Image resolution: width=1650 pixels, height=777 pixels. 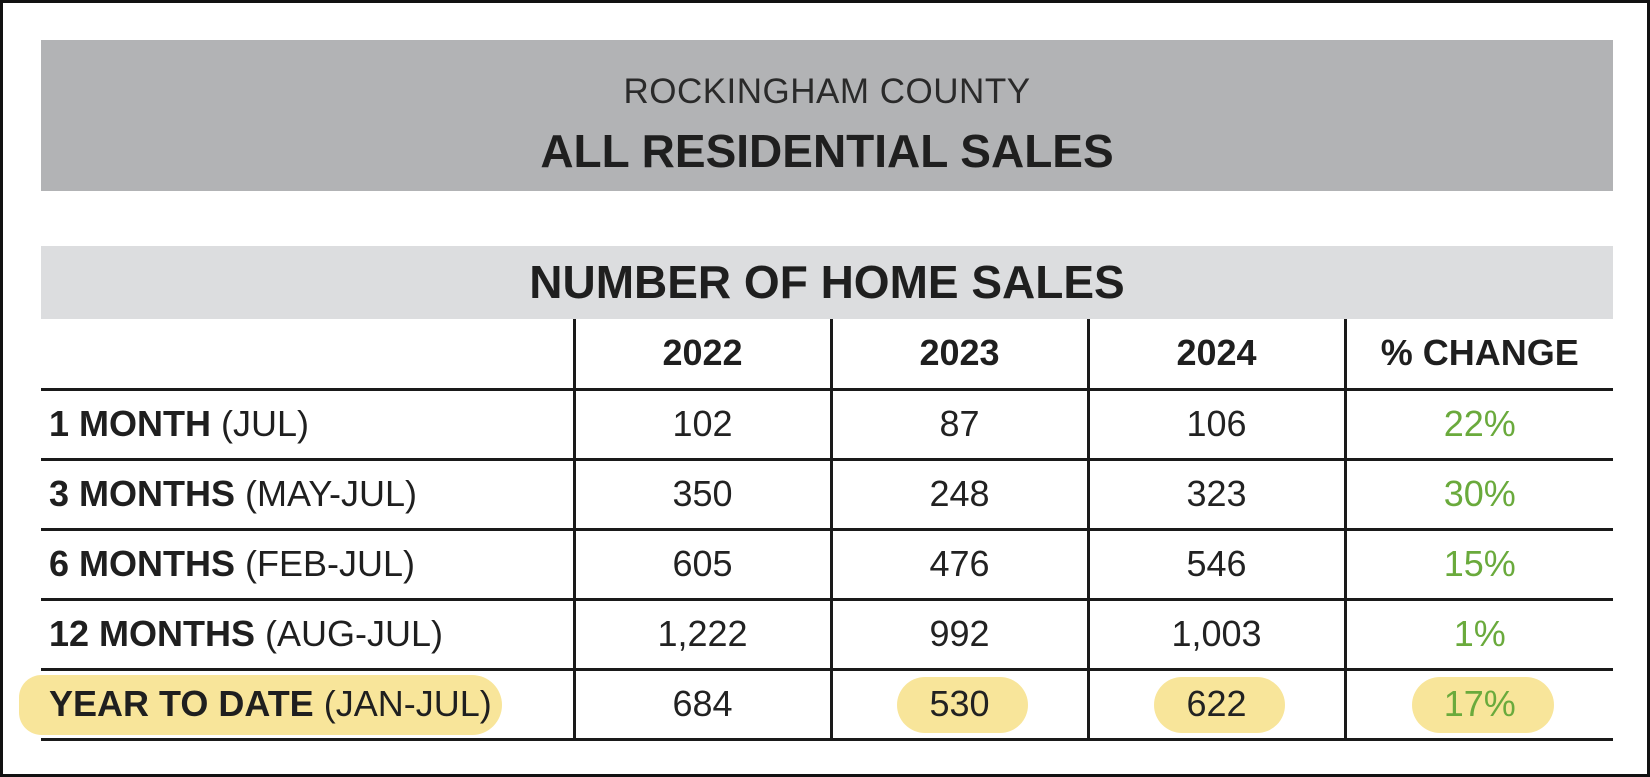 I want to click on row-label-range: (AUG-JUL), so click(x=349, y=633).